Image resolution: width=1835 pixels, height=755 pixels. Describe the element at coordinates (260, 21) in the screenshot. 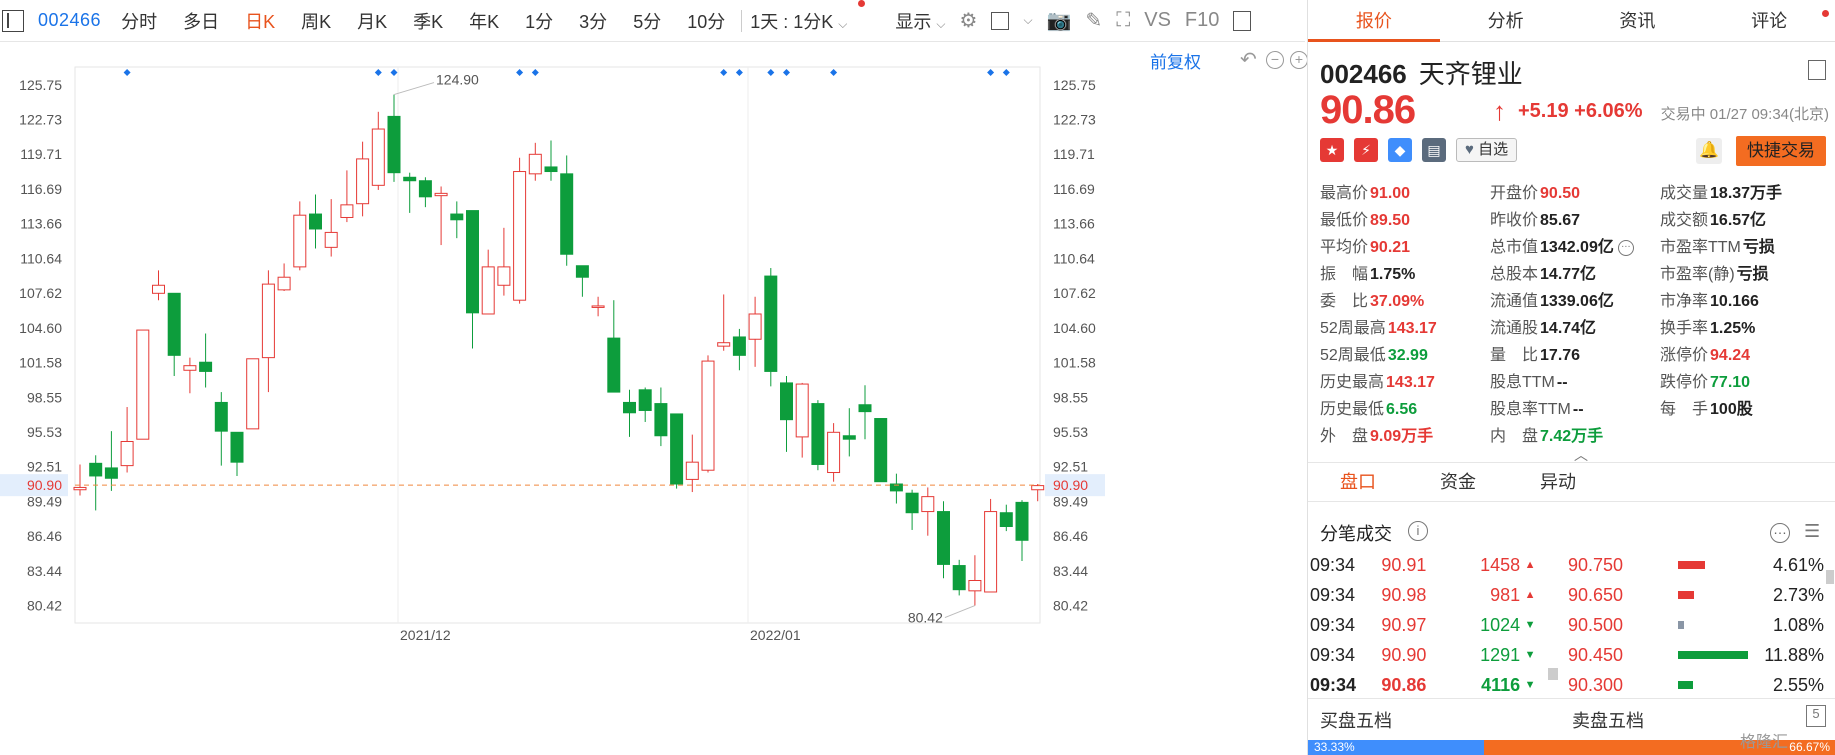

I see `tab-daily-k: 日K` at that location.